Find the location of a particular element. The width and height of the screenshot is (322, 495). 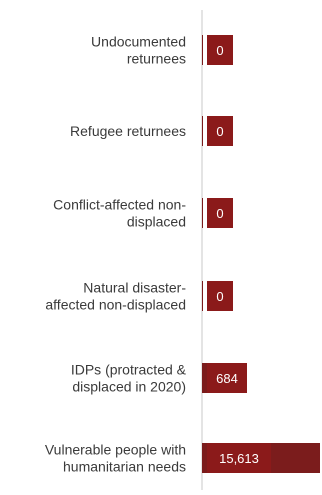

category-label-2-line-0: Conflict-affected non- is located at coordinates (119, 205).